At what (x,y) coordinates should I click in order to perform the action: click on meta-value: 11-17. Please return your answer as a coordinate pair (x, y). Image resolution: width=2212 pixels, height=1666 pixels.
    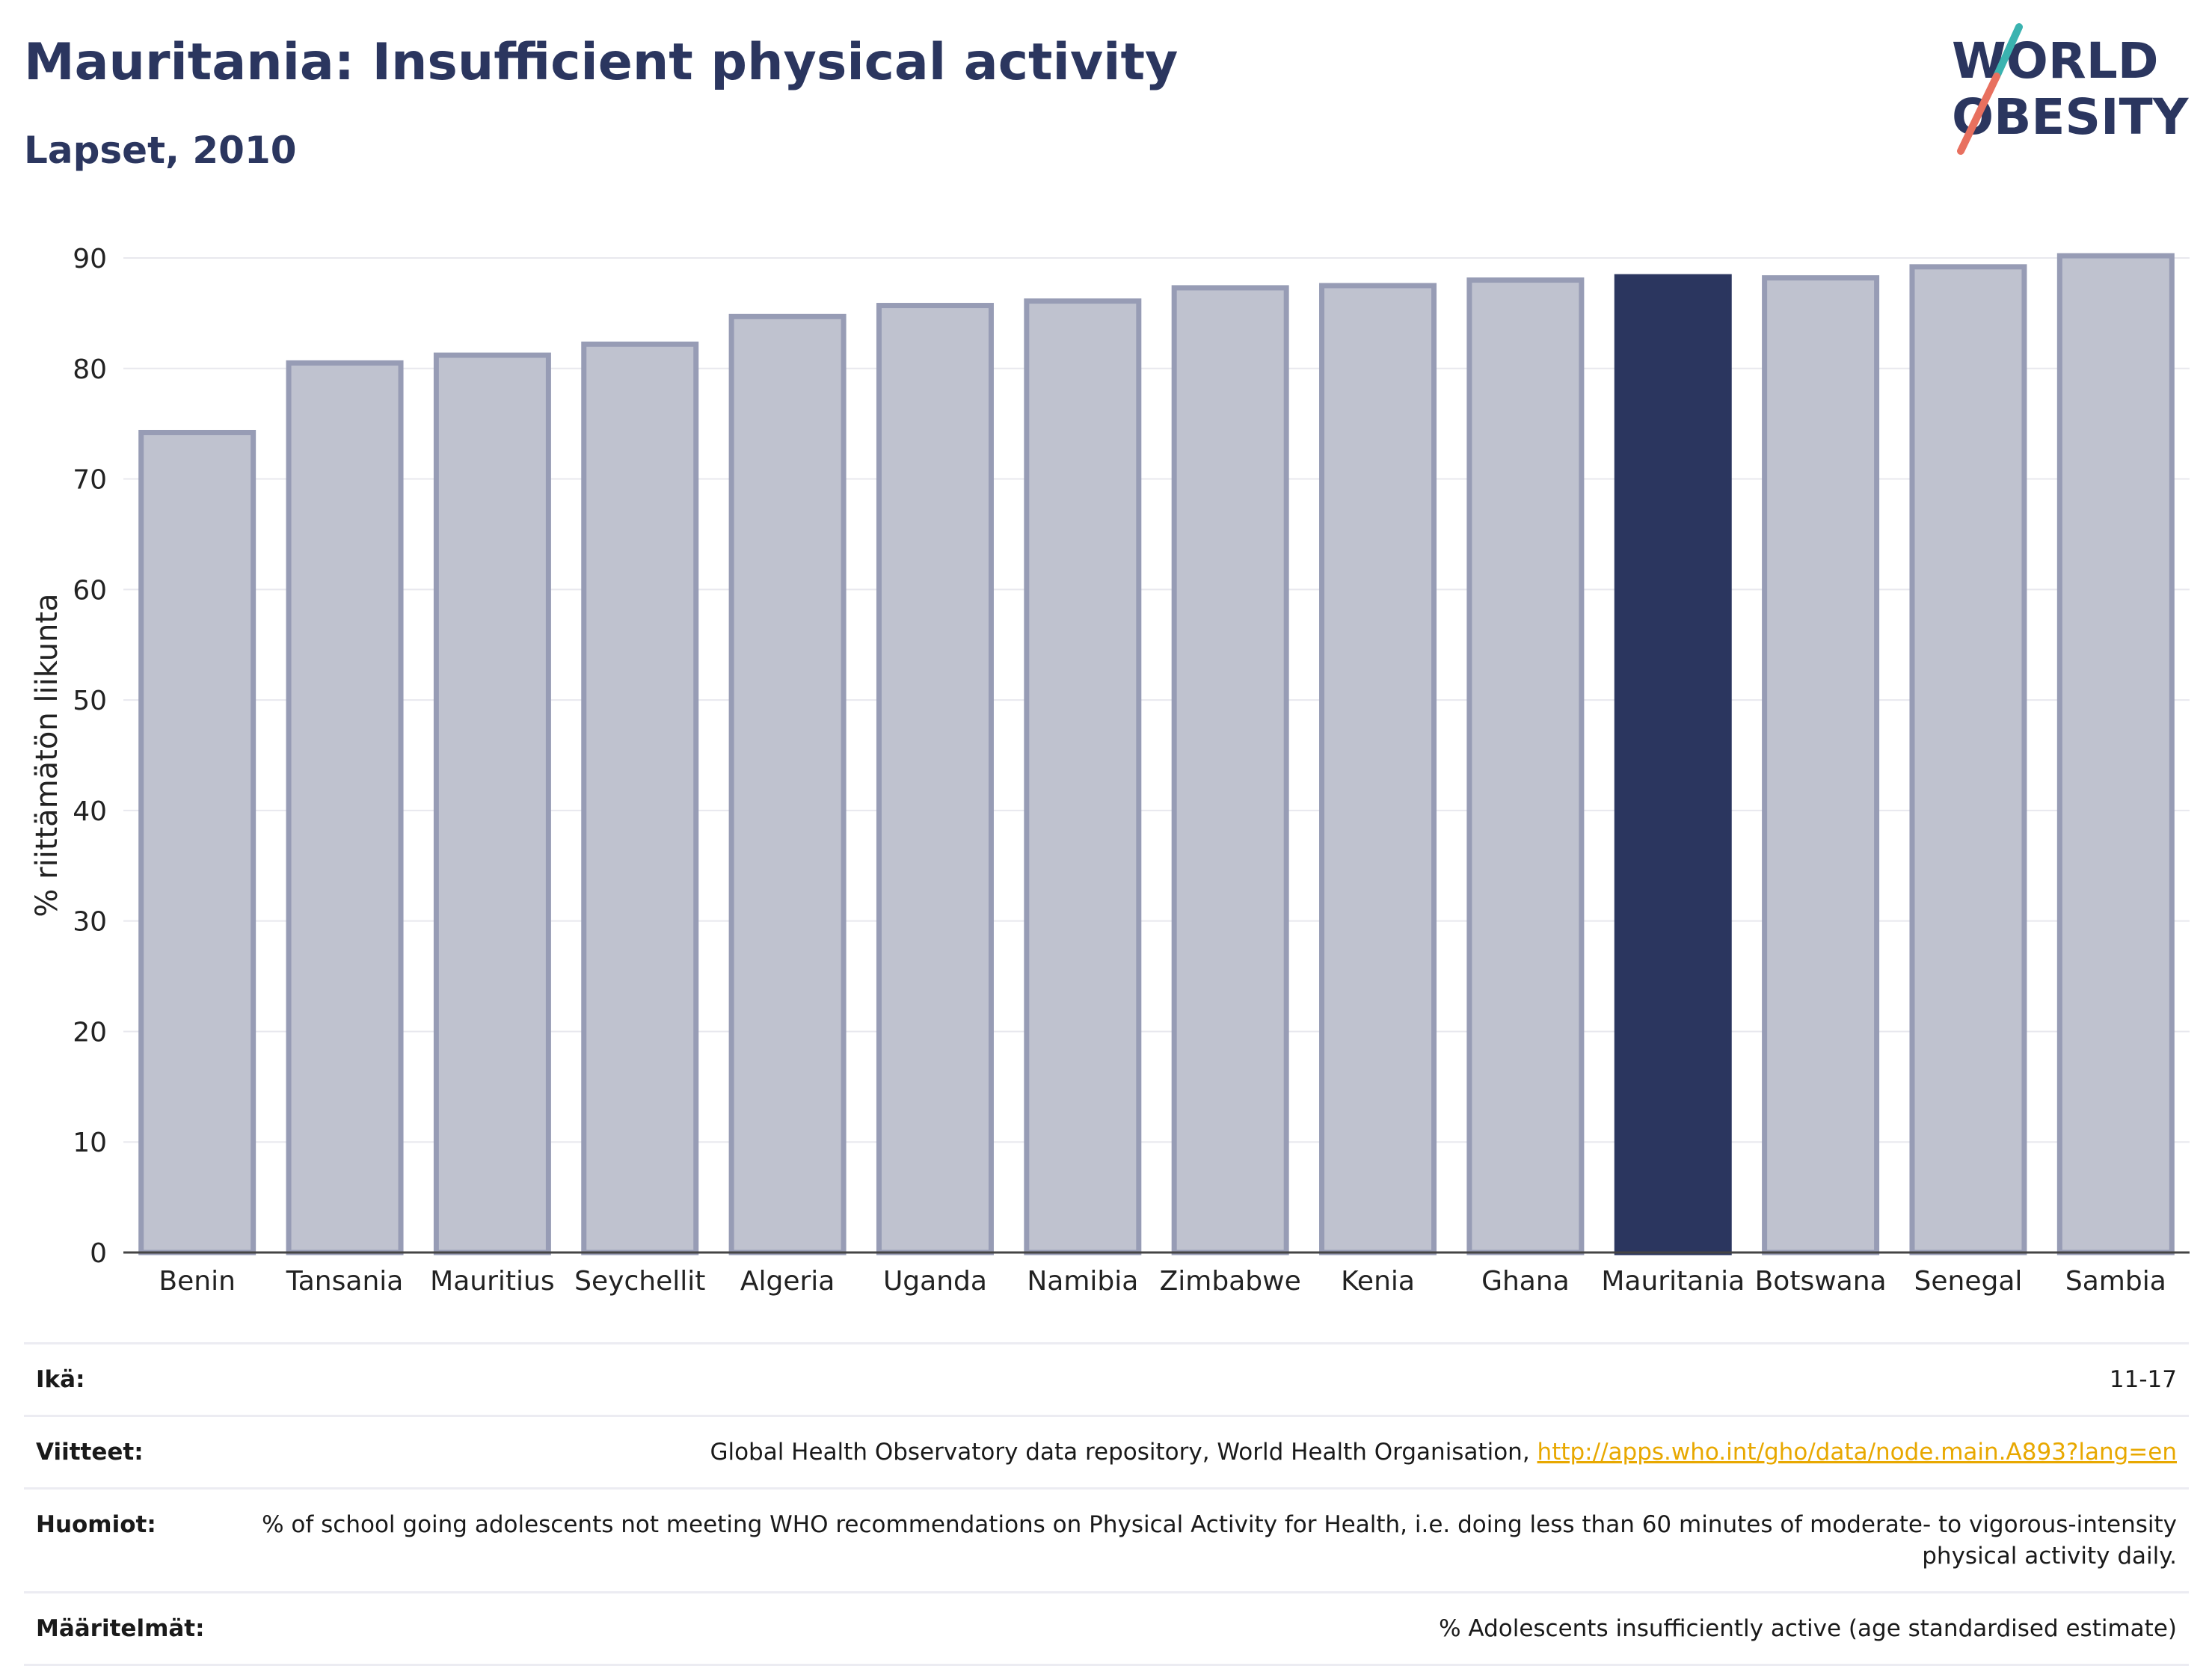
    Looking at the image, I should click on (1215, 1379).